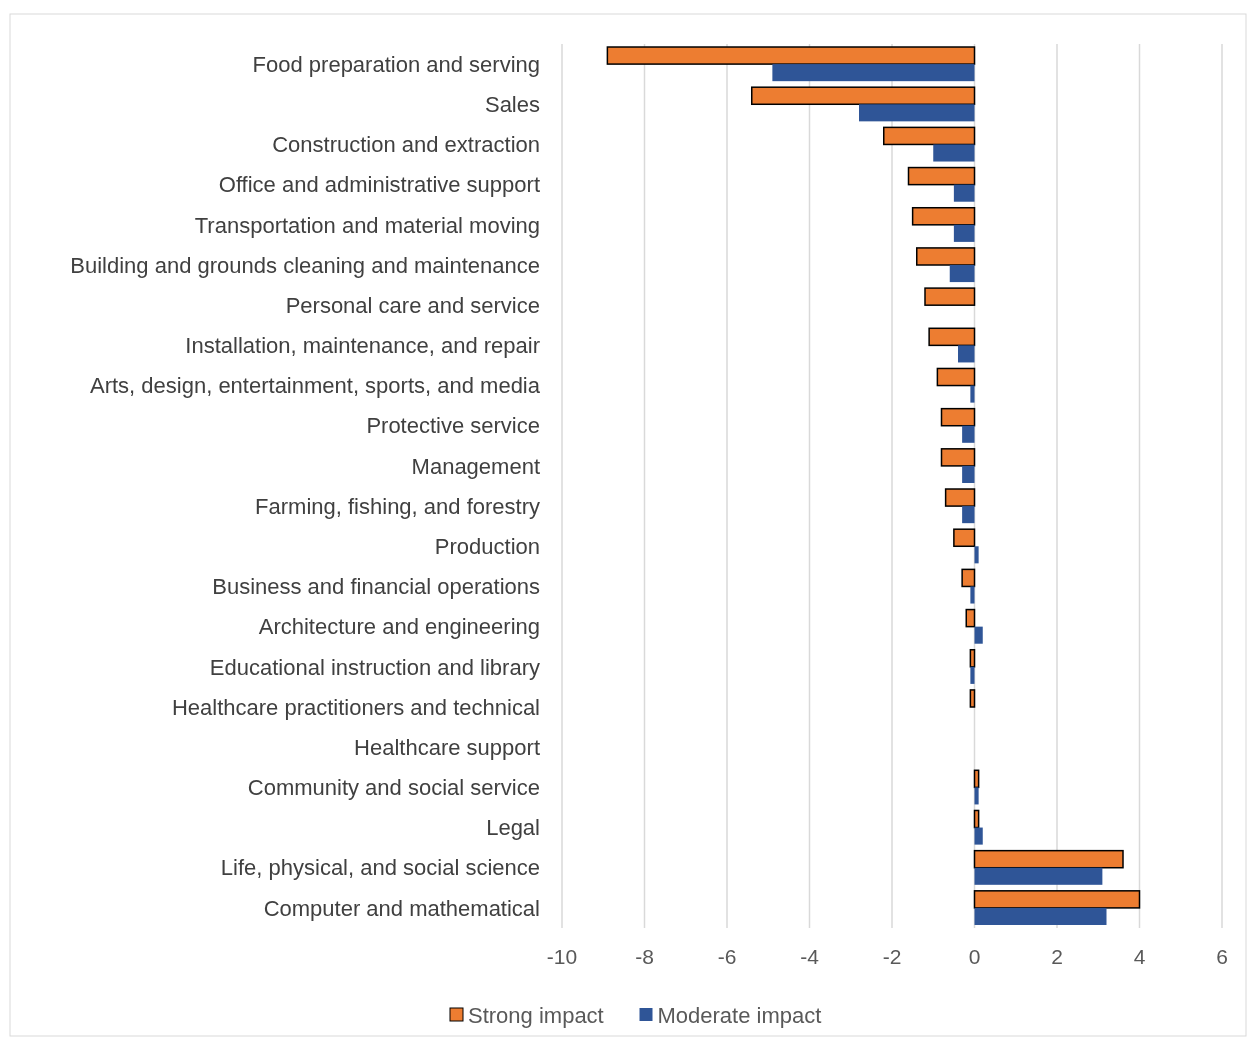 The width and height of the screenshot is (1248, 1042). I want to click on x-tick-label: 4, so click(1139, 956).